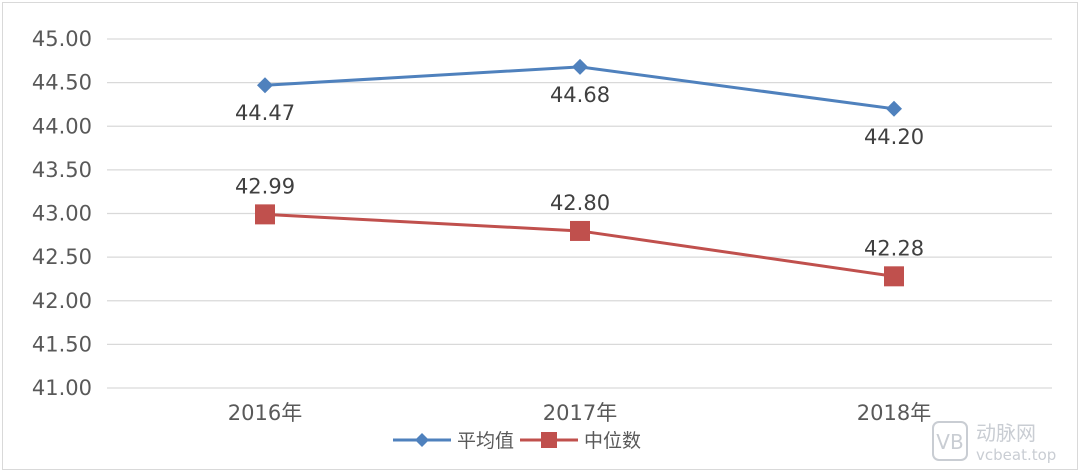 The image size is (1082, 474). What do you see at coordinates (62, 257) in the screenshot?
I see `y-tick-label: 42.50` at bounding box center [62, 257].